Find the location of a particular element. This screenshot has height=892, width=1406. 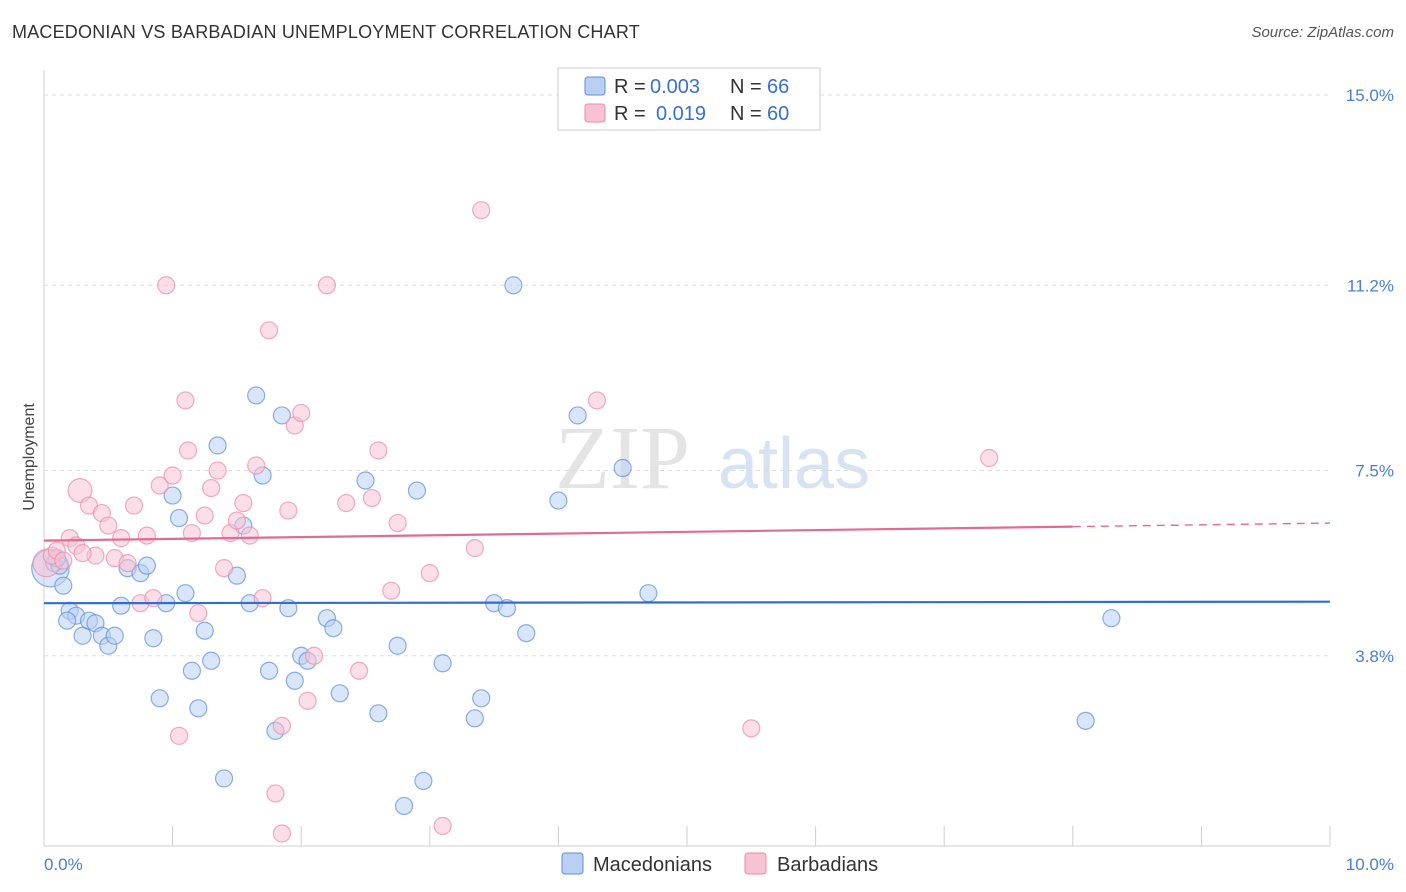

series-legend-label-barbadians: Barbadians is located at coordinates (827, 865).